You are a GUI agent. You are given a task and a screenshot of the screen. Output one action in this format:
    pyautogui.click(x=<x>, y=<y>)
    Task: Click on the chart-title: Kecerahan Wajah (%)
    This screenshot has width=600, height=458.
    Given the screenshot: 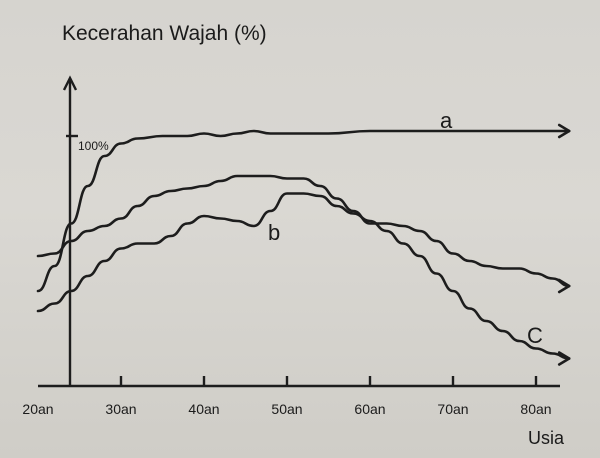 What is the action you would take?
    pyautogui.click(x=164, y=33)
    